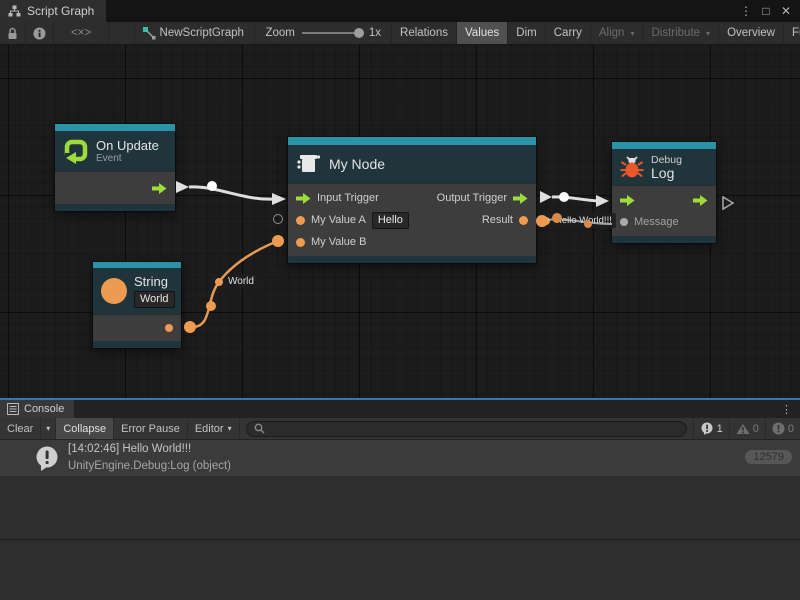 Image resolution: width=800 pixels, height=600 pixels. What do you see at coordinates (300, 220) in the screenshot?
I see `my-value-a-port-icon` at bounding box center [300, 220].